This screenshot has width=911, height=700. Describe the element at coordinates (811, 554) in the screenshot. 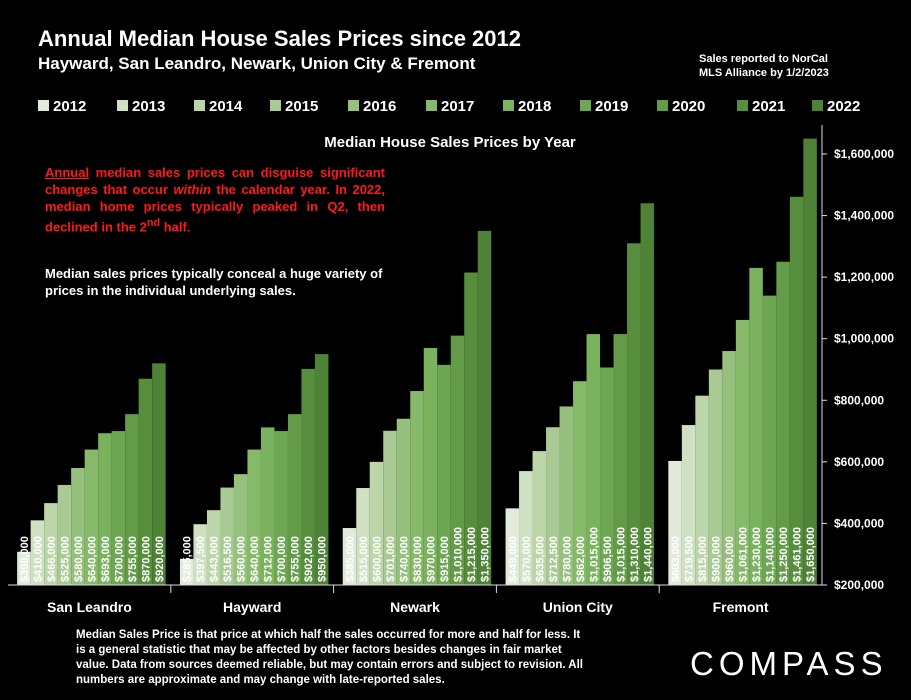

I see `data-label: $1,650,000` at that location.